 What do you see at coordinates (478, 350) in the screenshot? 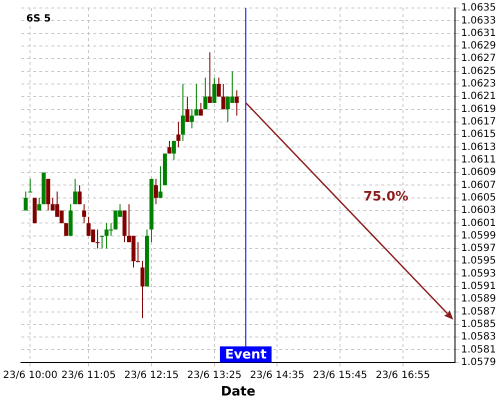
I see `y-tick-label: 1.0581` at bounding box center [478, 350].